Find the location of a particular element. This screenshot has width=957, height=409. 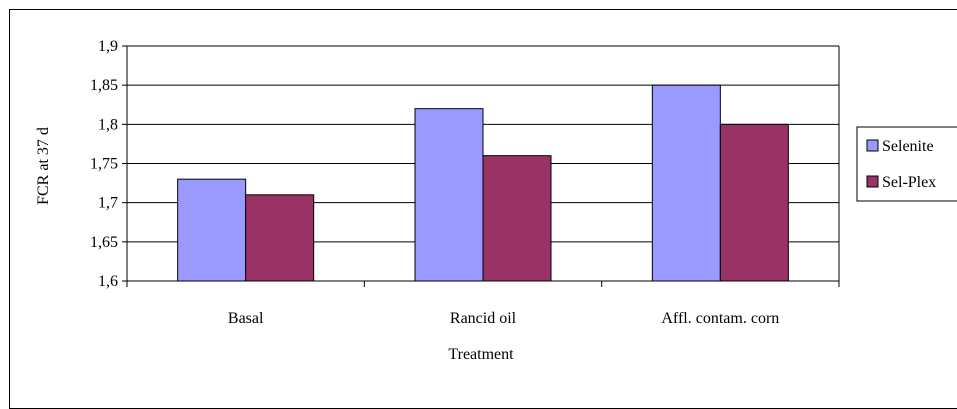

legend-label-sel-plex: Sel-Plex is located at coordinates (909, 182).